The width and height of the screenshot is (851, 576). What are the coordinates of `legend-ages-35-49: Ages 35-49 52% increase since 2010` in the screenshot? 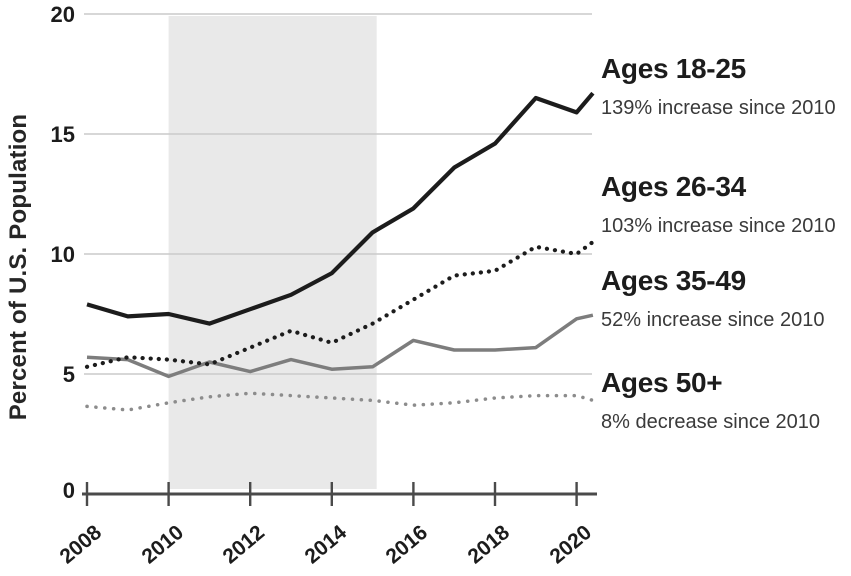 It's located at (726, 299).